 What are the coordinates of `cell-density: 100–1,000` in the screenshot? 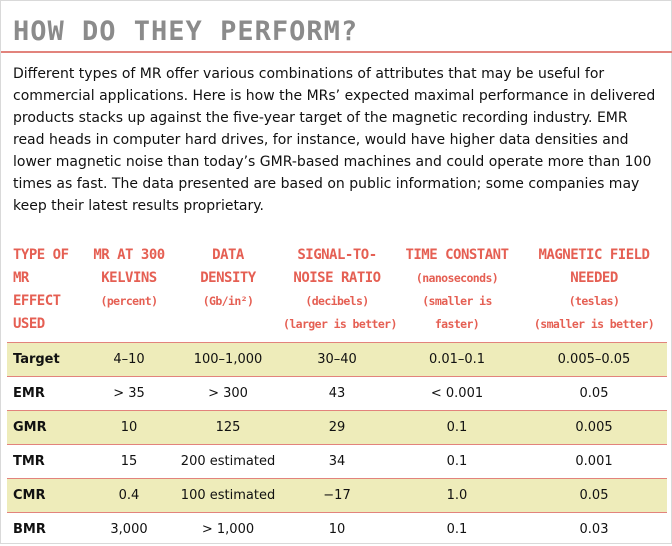 It's located at (228, 360).